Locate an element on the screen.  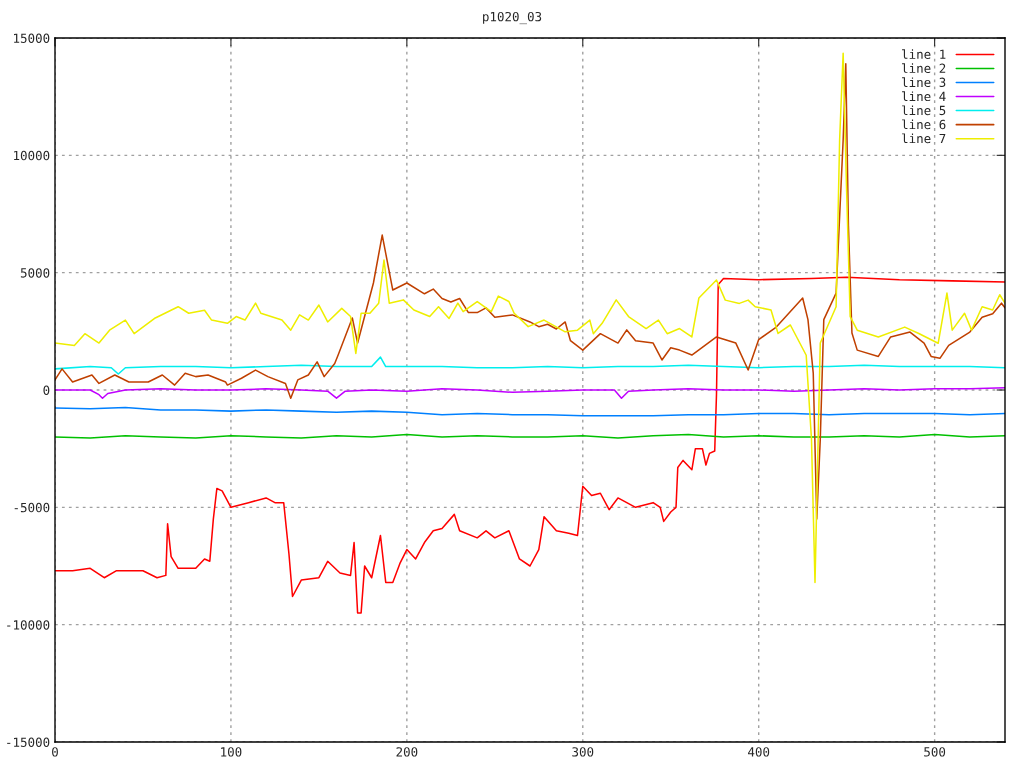
y-tick-label: 5000 is located at coordinates (35, 273).